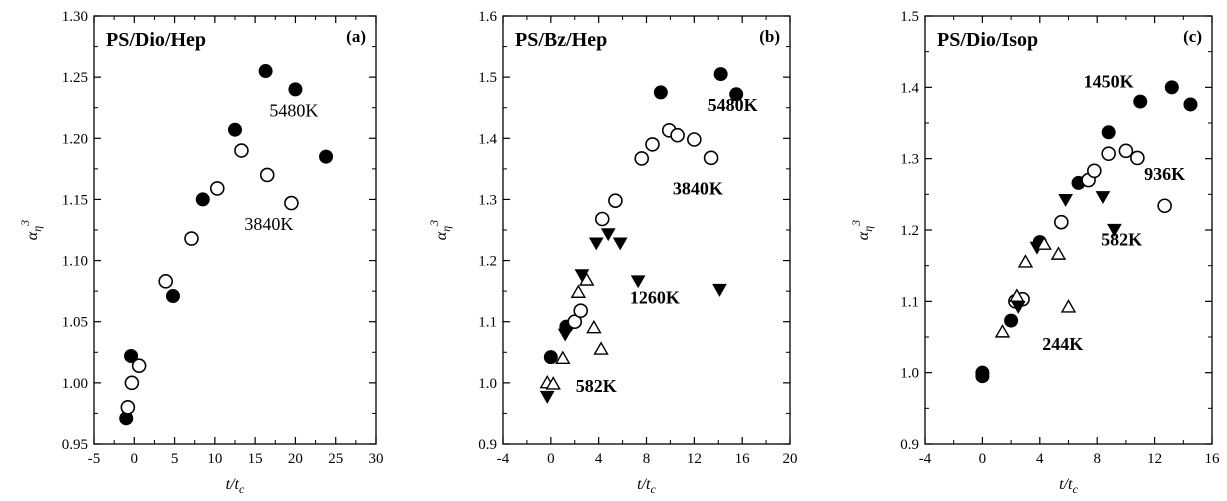 This screenshot has width=1227, height=501. What do you see at coordinates (75, 17) in the screenshot?
I see `y-tick-label: 1.30` at bounding box center [75, 17].